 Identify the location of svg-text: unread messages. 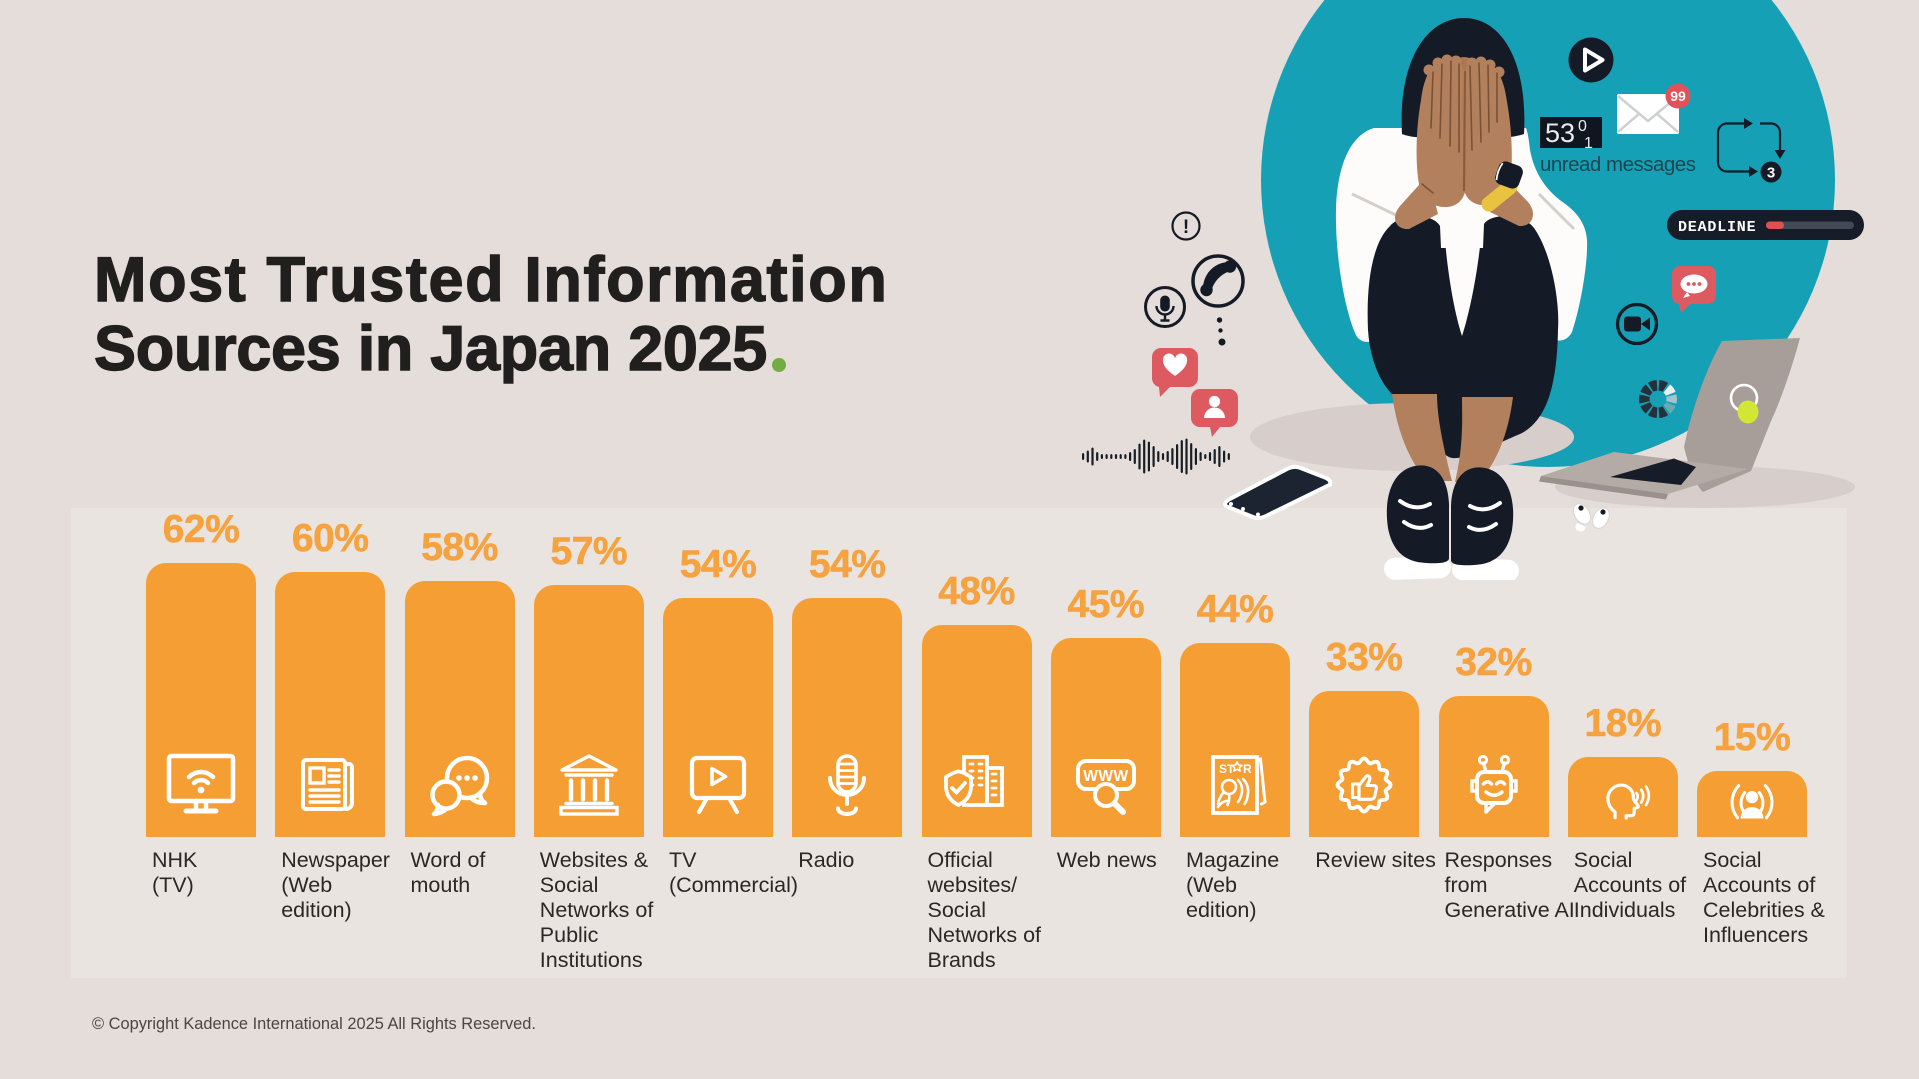
(1618, 164).